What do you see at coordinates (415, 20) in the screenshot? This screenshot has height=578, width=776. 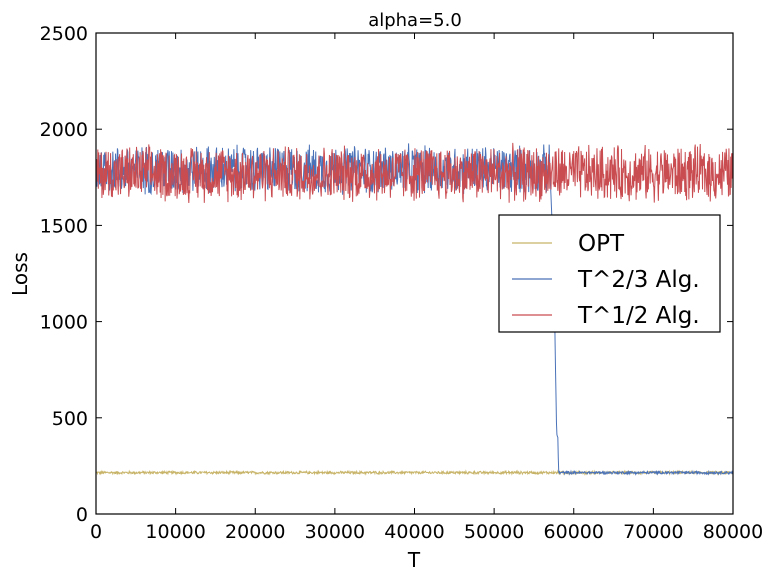 I see `chart-title: alpha=5.0` at bounding box center [415, 20].